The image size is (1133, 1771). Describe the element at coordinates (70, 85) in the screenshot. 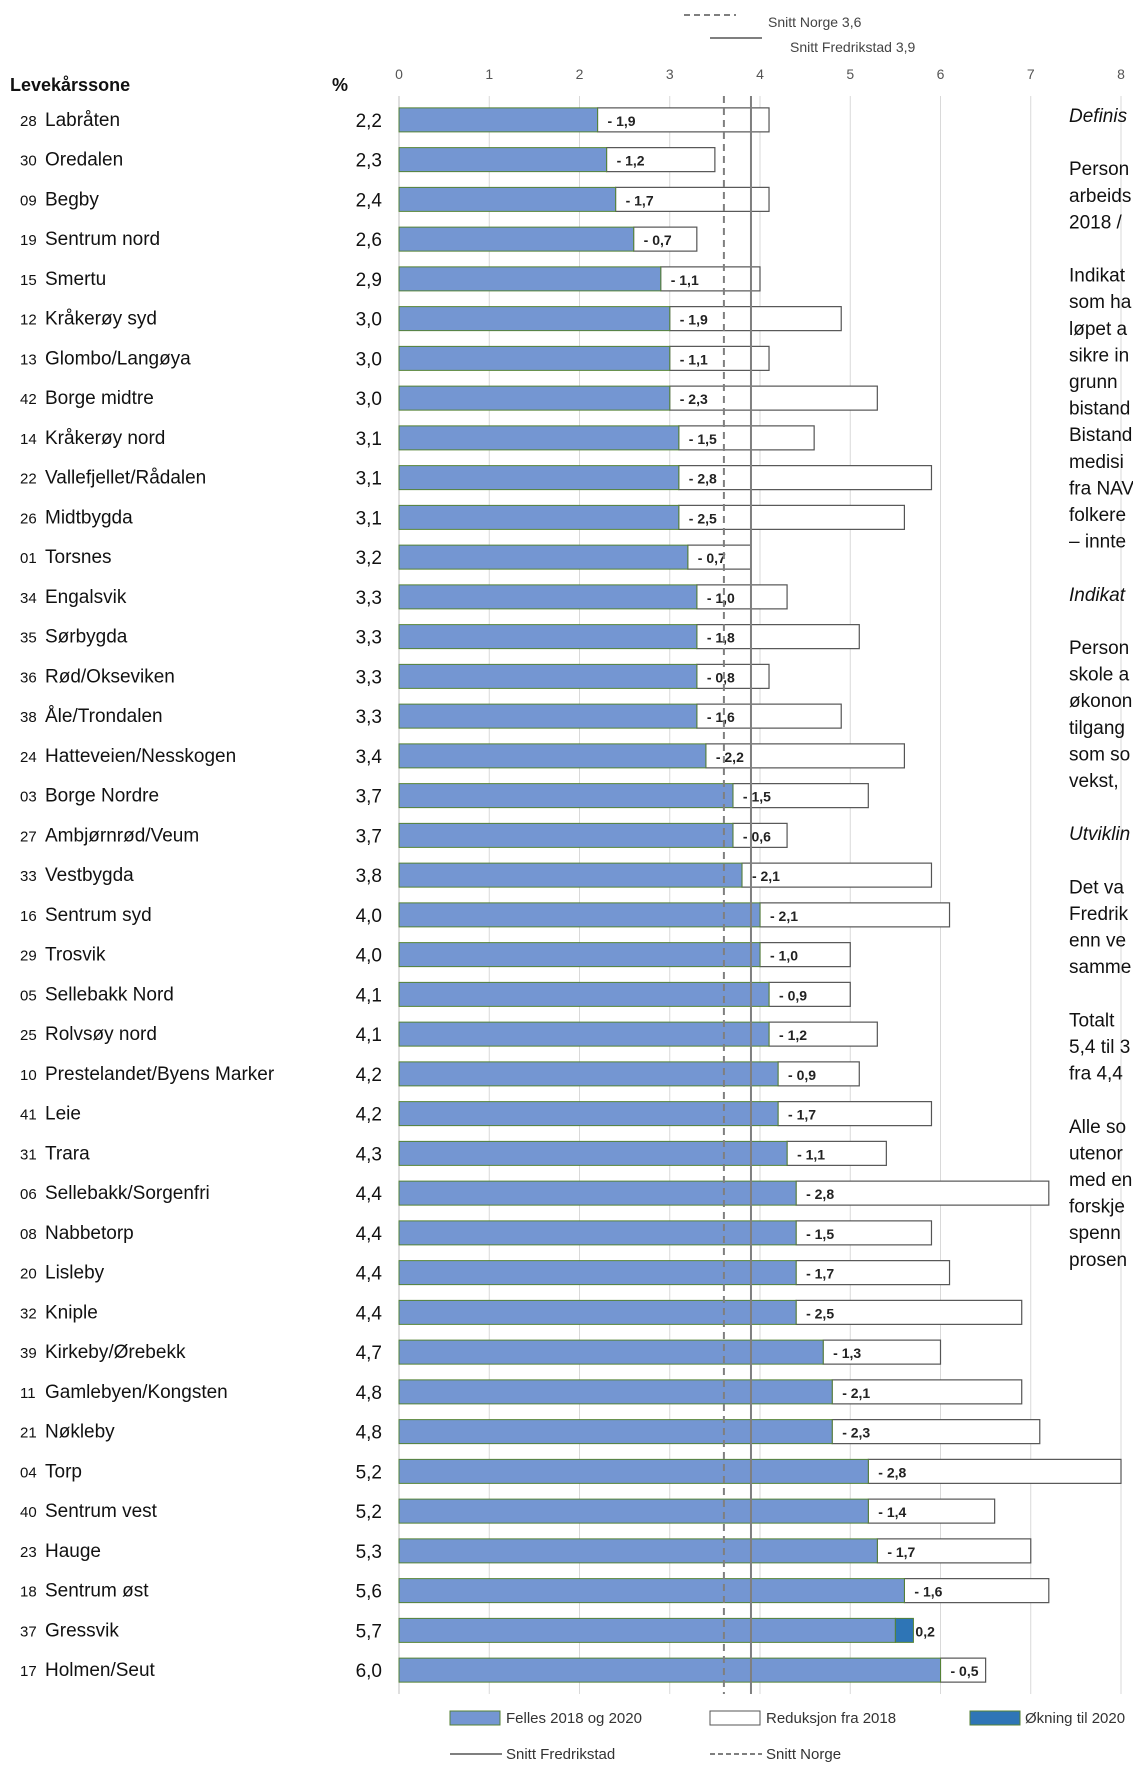

I see `category-header: Levekårssone` at that location.